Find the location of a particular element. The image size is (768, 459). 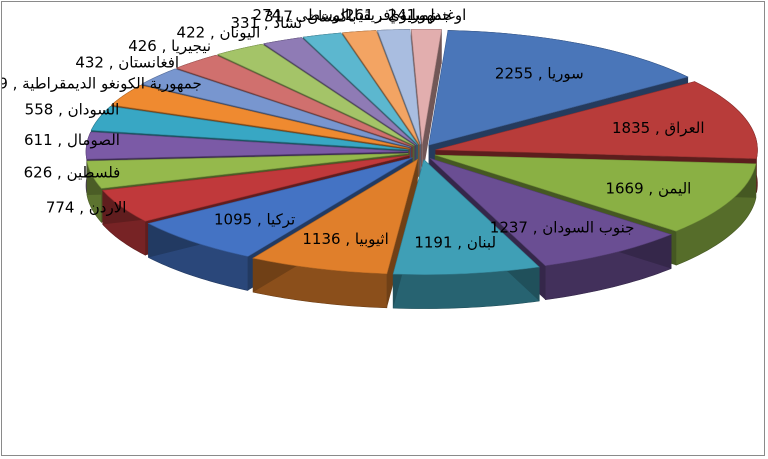

slice-label: اليونان , 422 is located at coordinates (219, 32).